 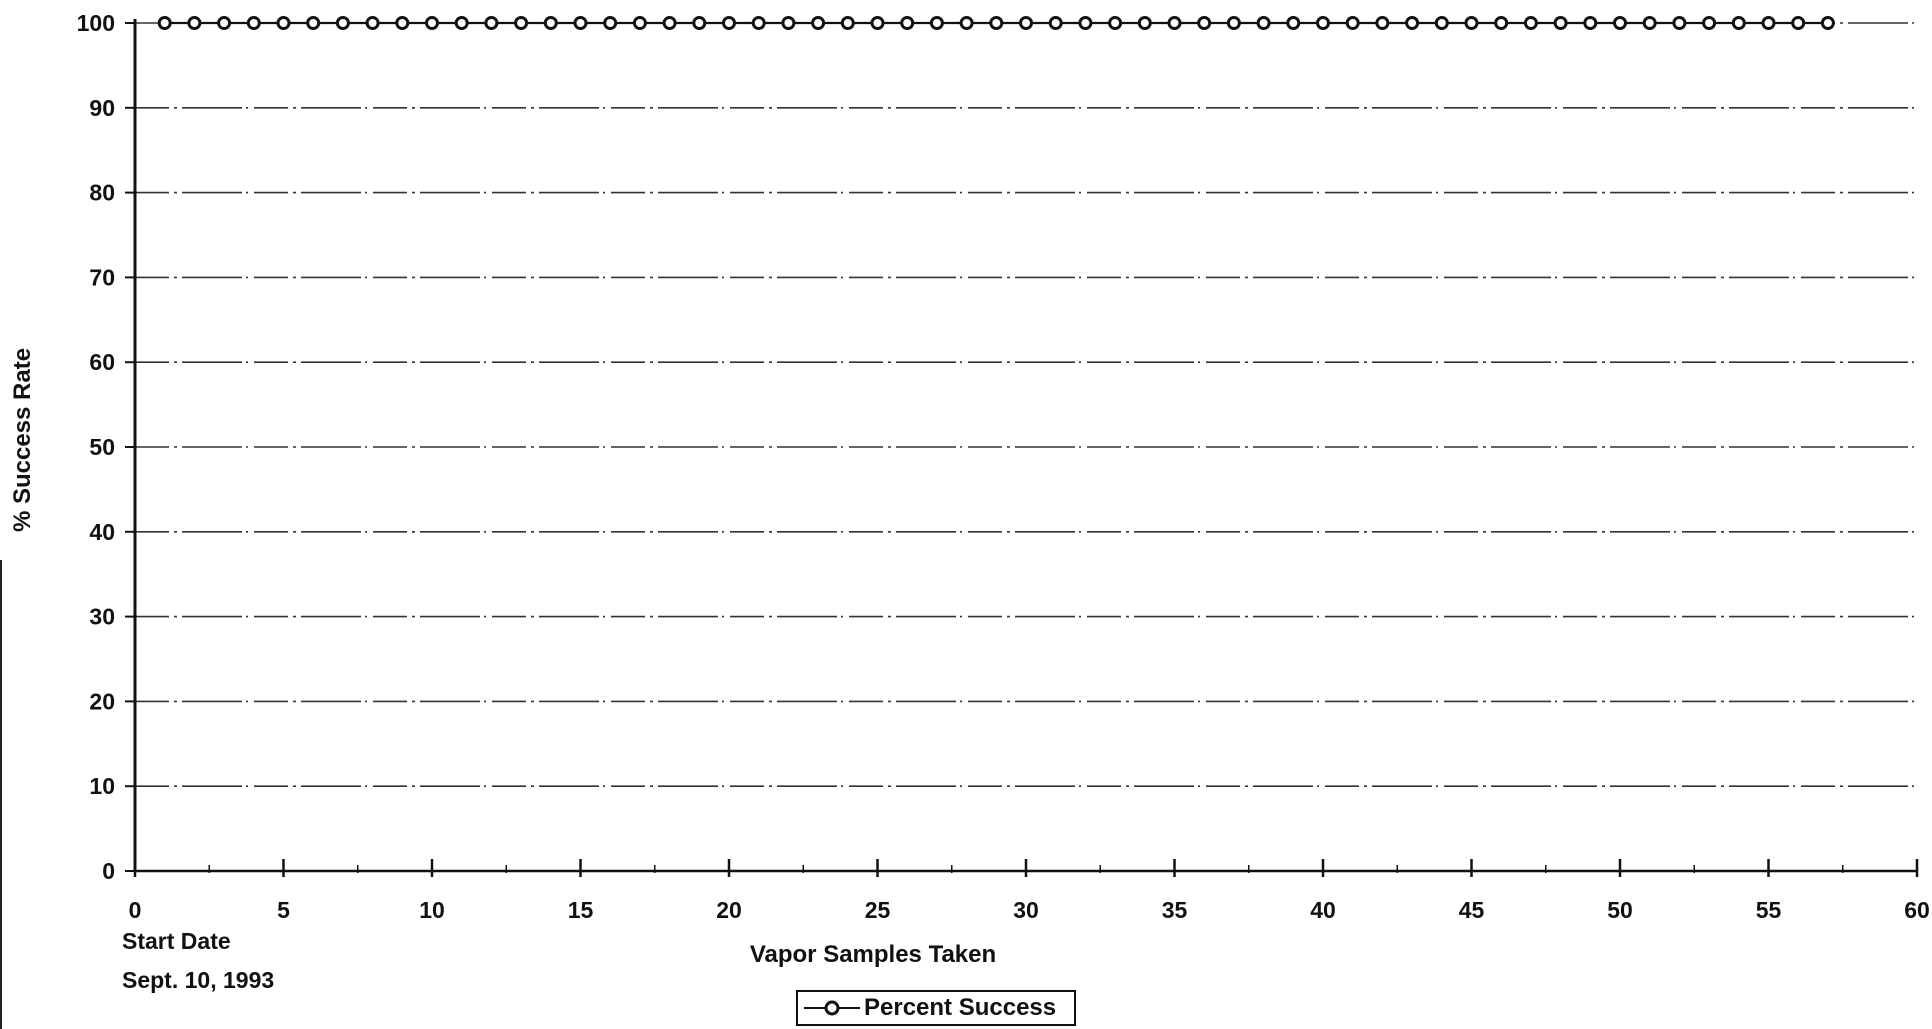 What do you see at coordinates (960, 1007) in the screenshot?
I see `legend-label: Percent Success` at bounding box center [960, 1007].